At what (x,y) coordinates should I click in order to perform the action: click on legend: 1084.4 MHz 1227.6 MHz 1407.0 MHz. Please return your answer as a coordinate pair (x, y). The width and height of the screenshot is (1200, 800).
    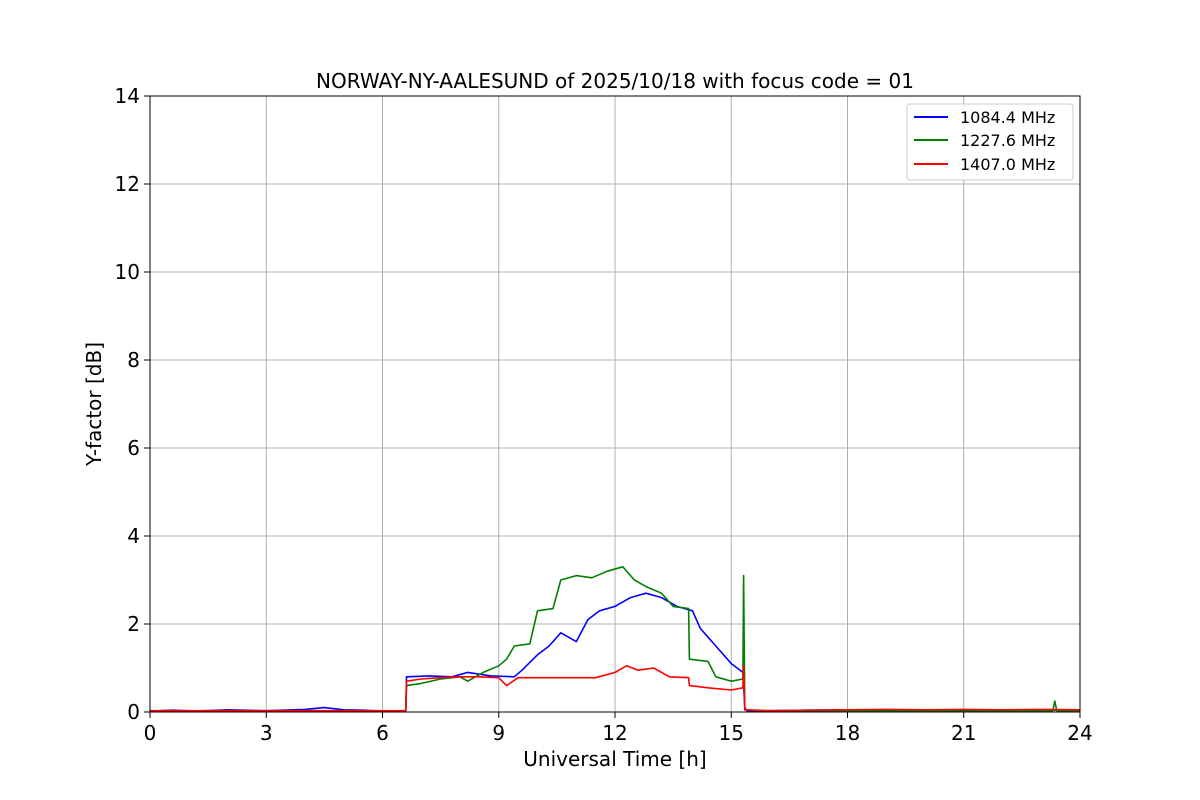
    Looking at the image, I should click on (990, 142).